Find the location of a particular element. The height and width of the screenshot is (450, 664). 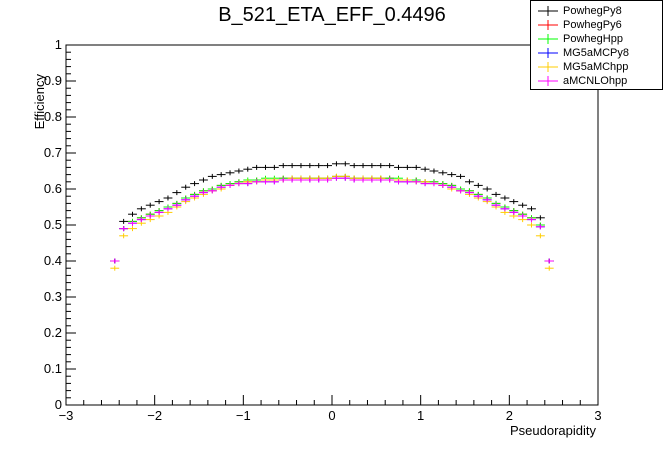

y-tick-label: 0 is located at coordinates (58, 404).